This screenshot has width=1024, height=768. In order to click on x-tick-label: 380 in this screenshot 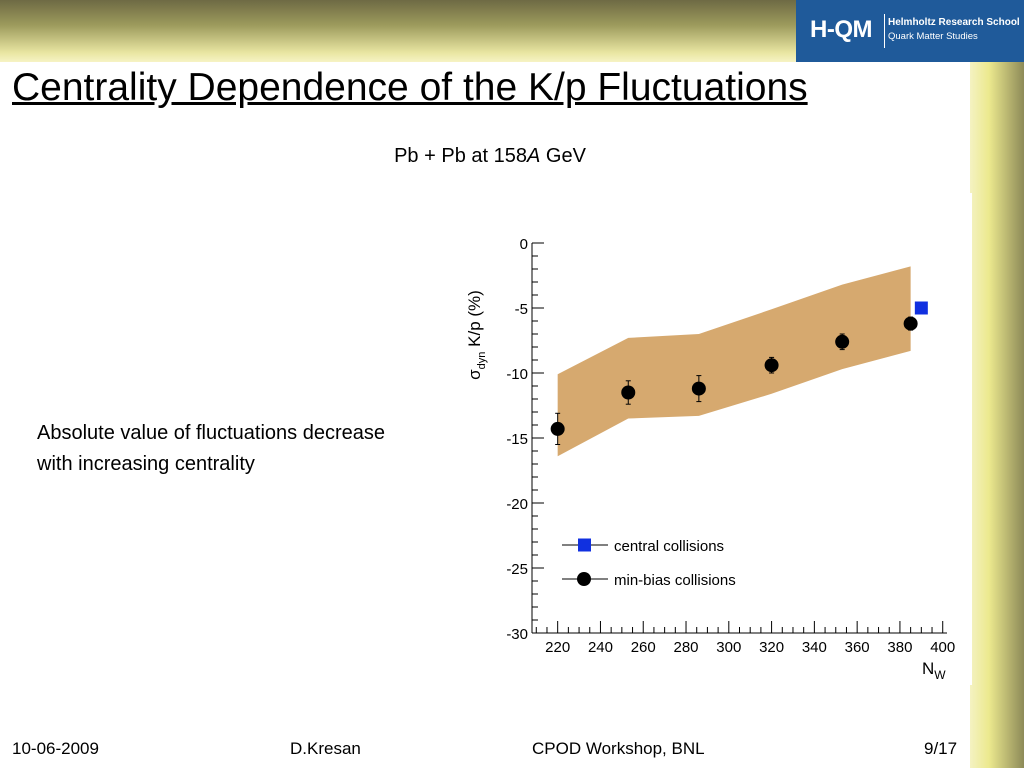, I will do `click(899, 647)`.